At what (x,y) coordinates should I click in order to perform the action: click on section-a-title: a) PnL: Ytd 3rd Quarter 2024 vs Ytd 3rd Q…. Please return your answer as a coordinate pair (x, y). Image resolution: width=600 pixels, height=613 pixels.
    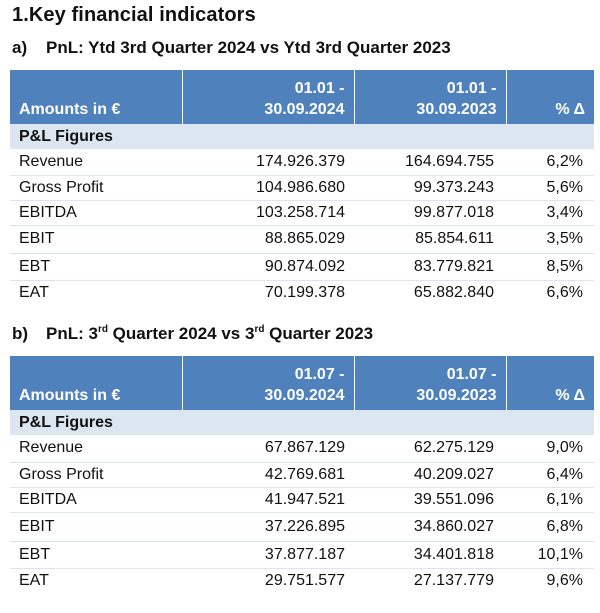
    Looking at the image, I should click on (231, 48).